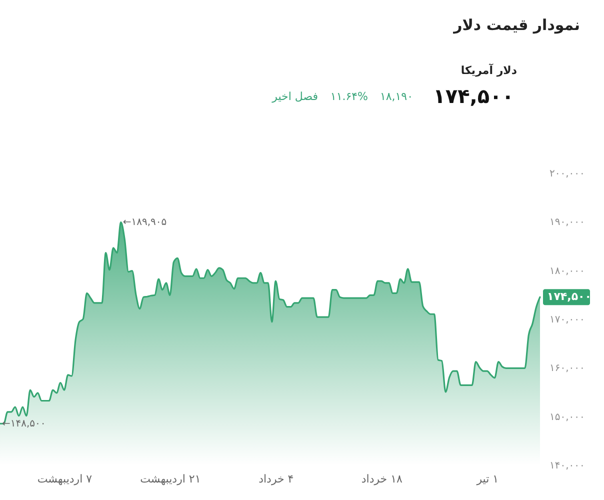 The height and width of the screenshot is (500, 604). What do you see at coordinates (567, 466) in the screenshot?
I see `y-tick-label: ۱۴۰,۰۰۰` at bounding box center [567, 466].